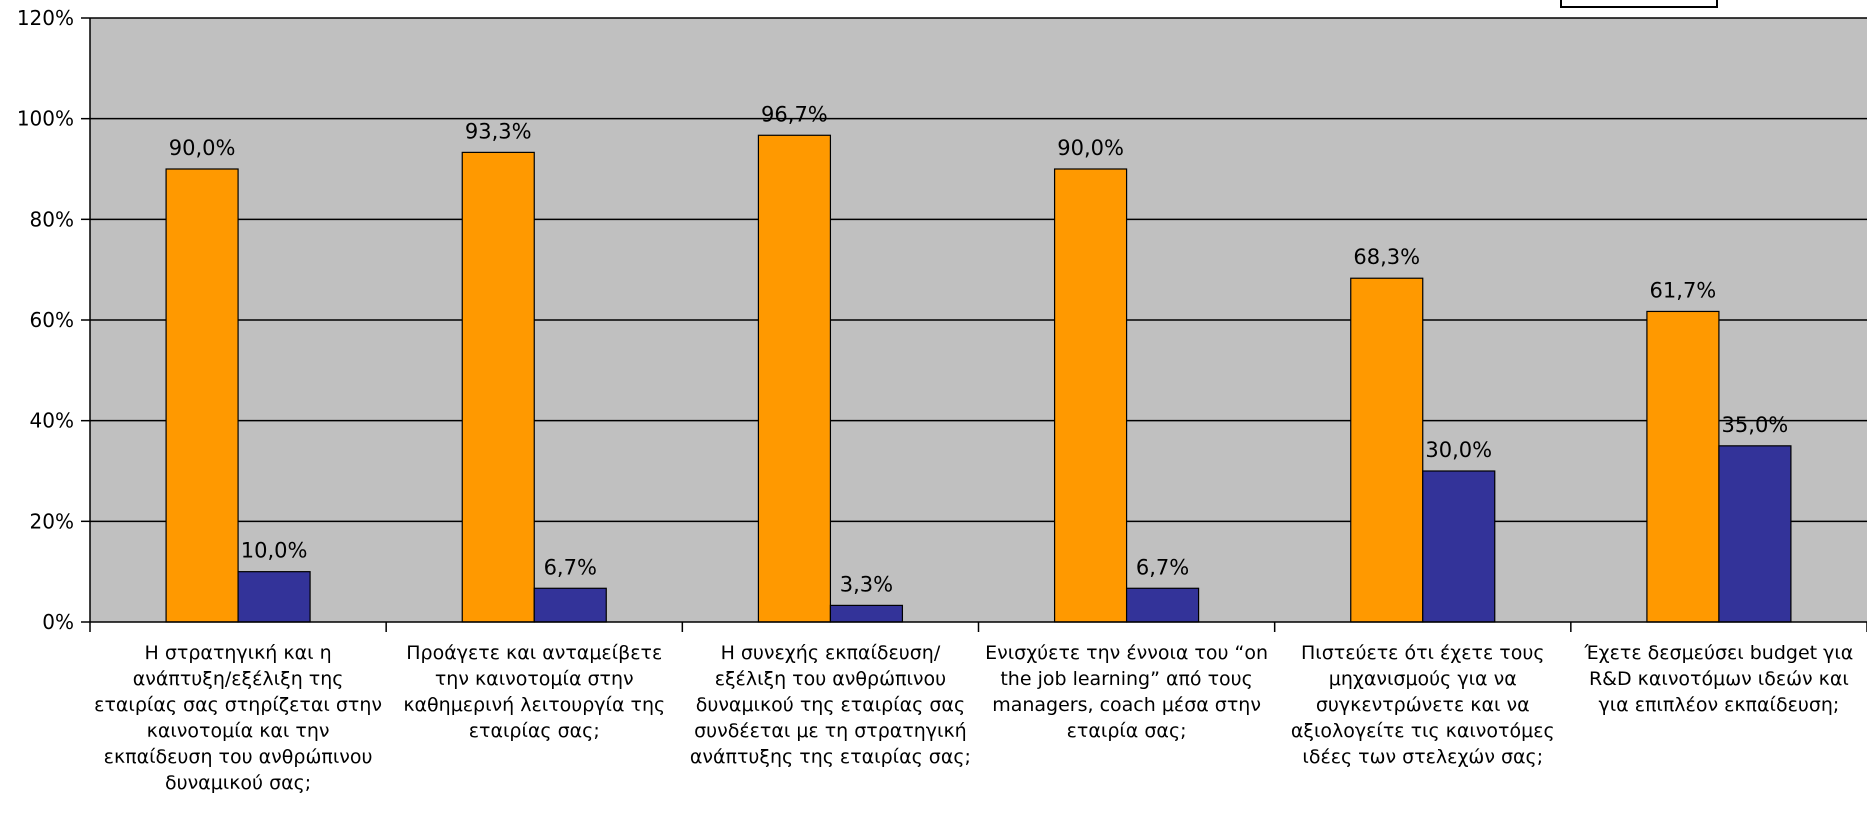  Describe the element at coordinates (1755, 425) in the screenshot. I see `data-label: 35,0%` at that location.